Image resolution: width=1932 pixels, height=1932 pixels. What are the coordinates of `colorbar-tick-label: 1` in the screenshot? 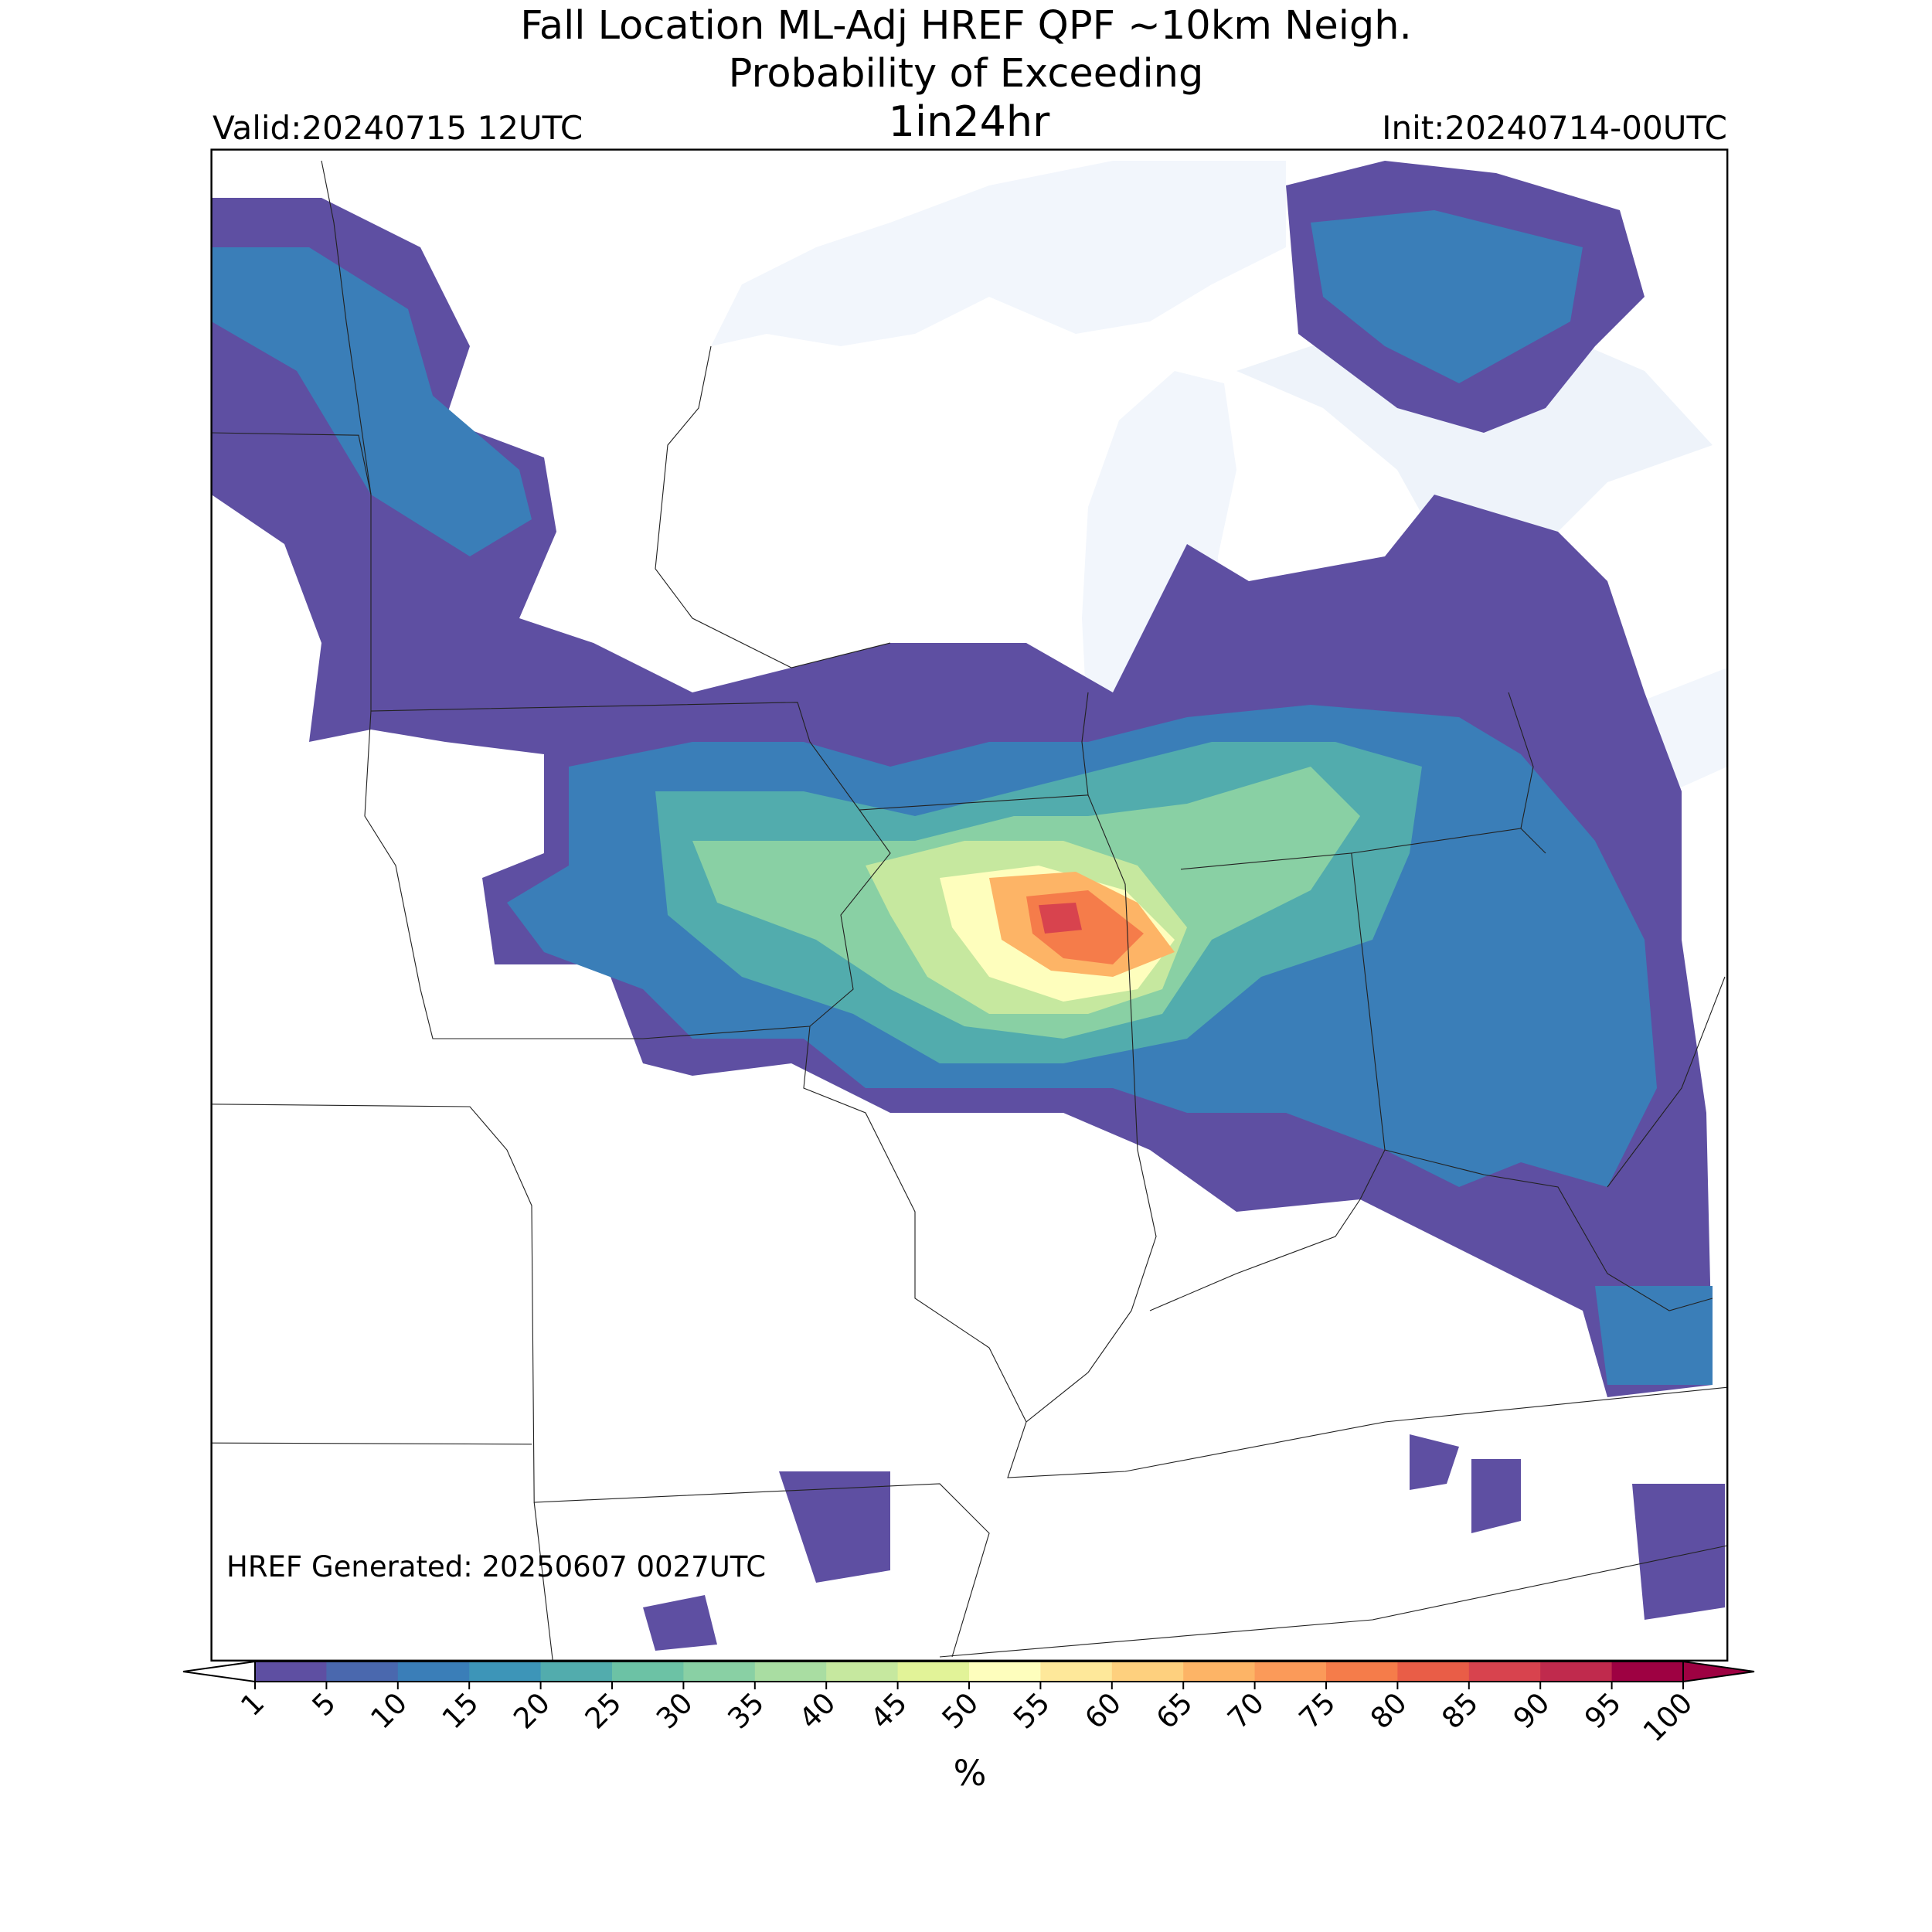 It's located at (252, 1704).